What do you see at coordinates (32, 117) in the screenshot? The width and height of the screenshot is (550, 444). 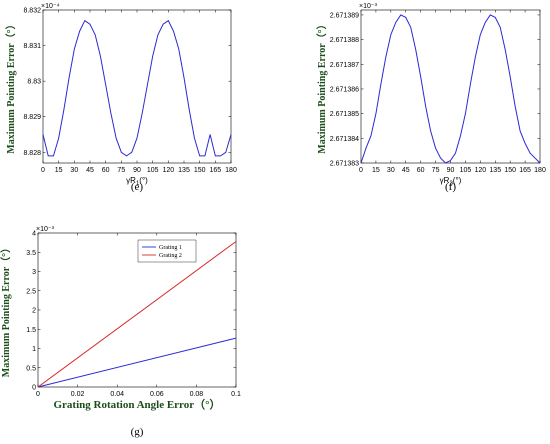 I see `y-tick-label: 8.829` at bounding box center [32, 117].